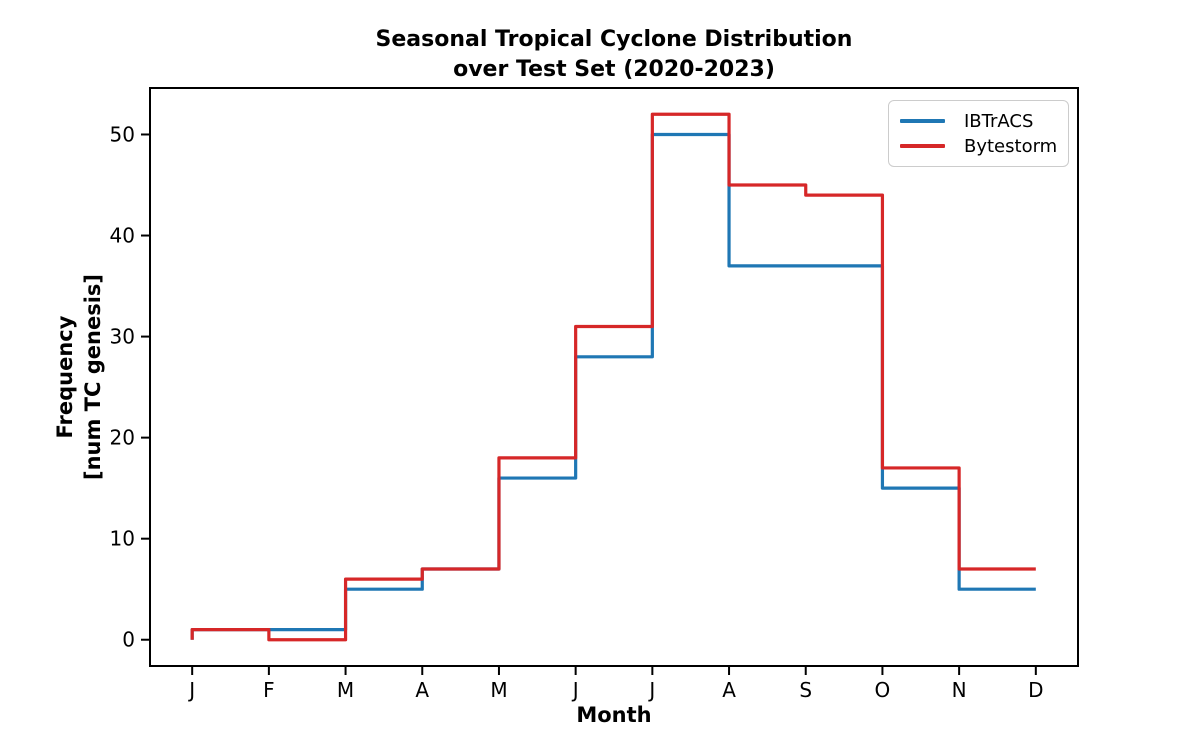 The height and width of the screenshot is (750, 1200). What do you see at coordinates (122, 337) in the screenshot?
I see `y-tick-label: 30` at bounding box center [122, 337].